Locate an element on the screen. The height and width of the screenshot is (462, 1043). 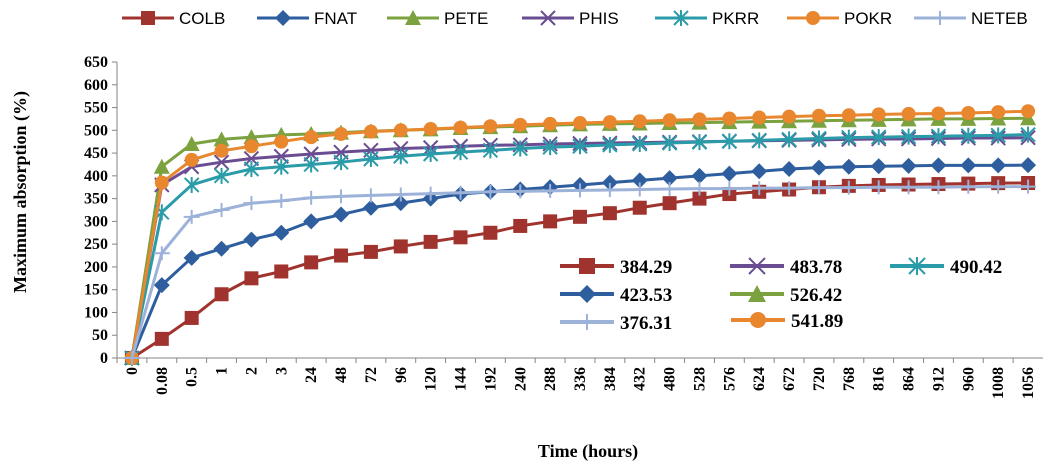
legend-label: COLB is located at coordinates (202, 18).